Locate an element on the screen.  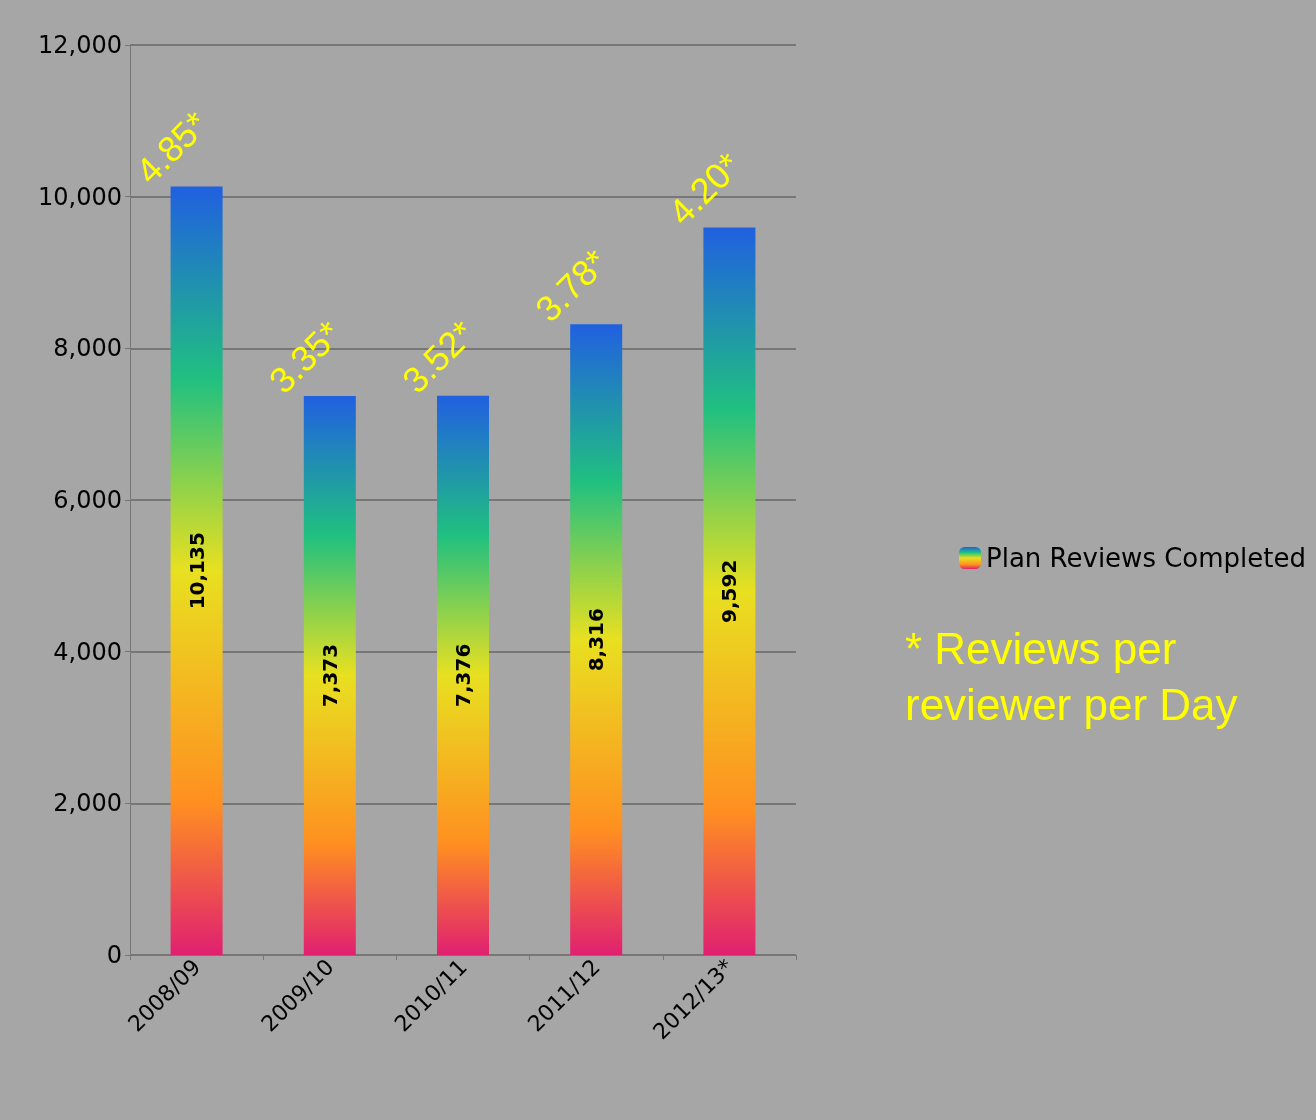
data-label: 8,316 is located at coordinates (596, 640).